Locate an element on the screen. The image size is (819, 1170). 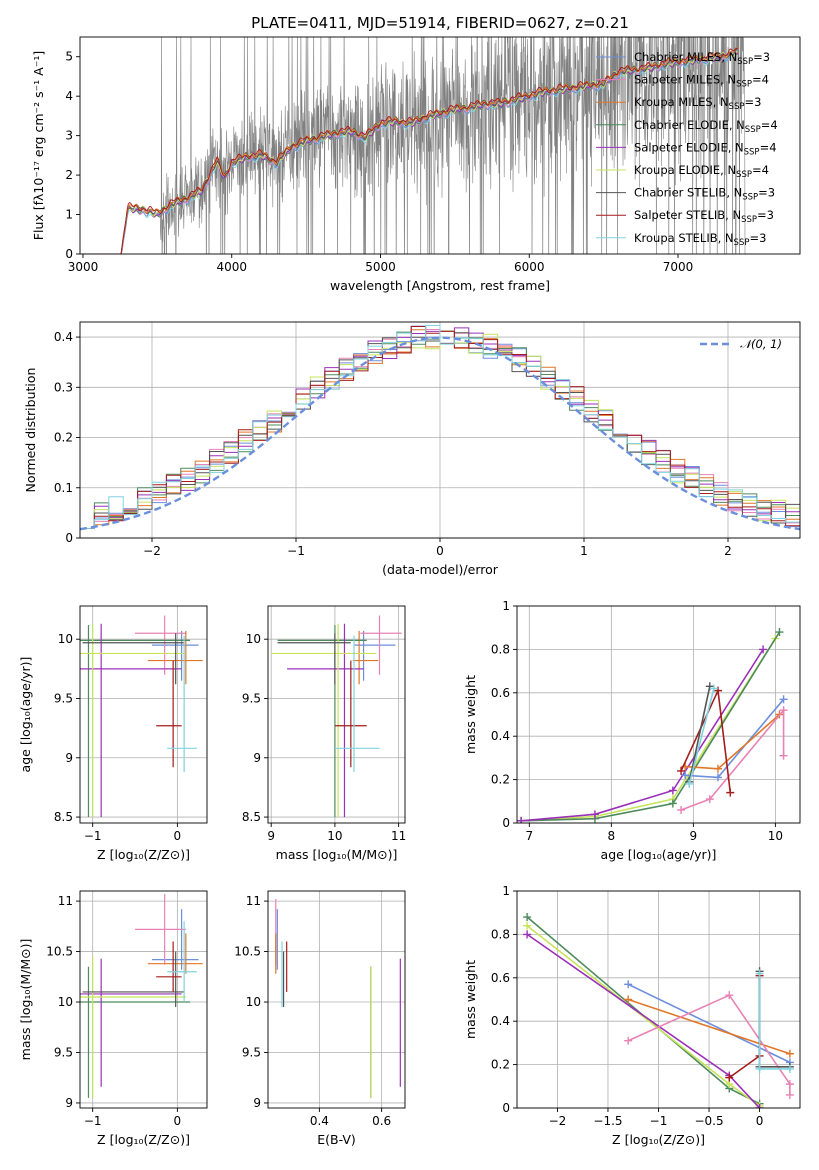
legend-entry: Kroupa ELODIE, NSSP=4 is located at coordinates (701, 171).